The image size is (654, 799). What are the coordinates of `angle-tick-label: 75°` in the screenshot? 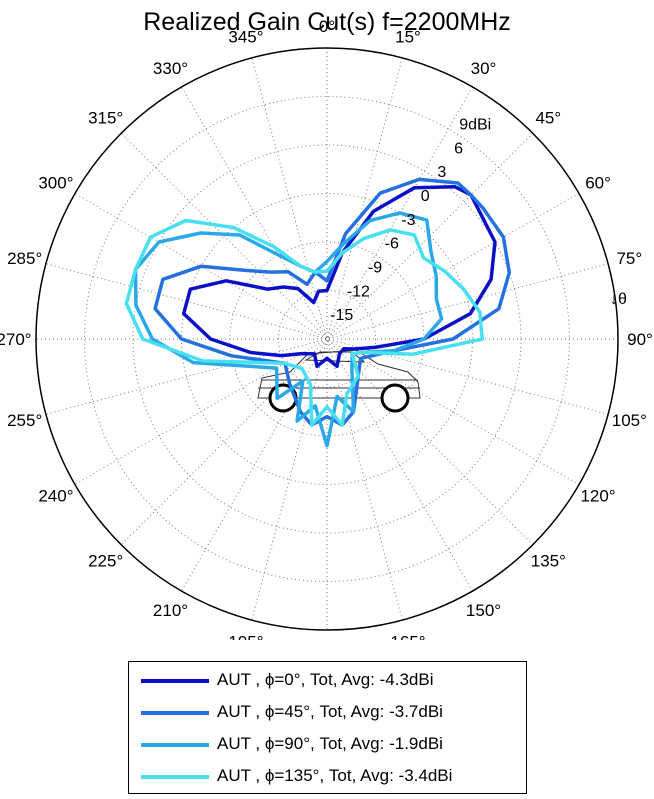 It's located at (629, 258).